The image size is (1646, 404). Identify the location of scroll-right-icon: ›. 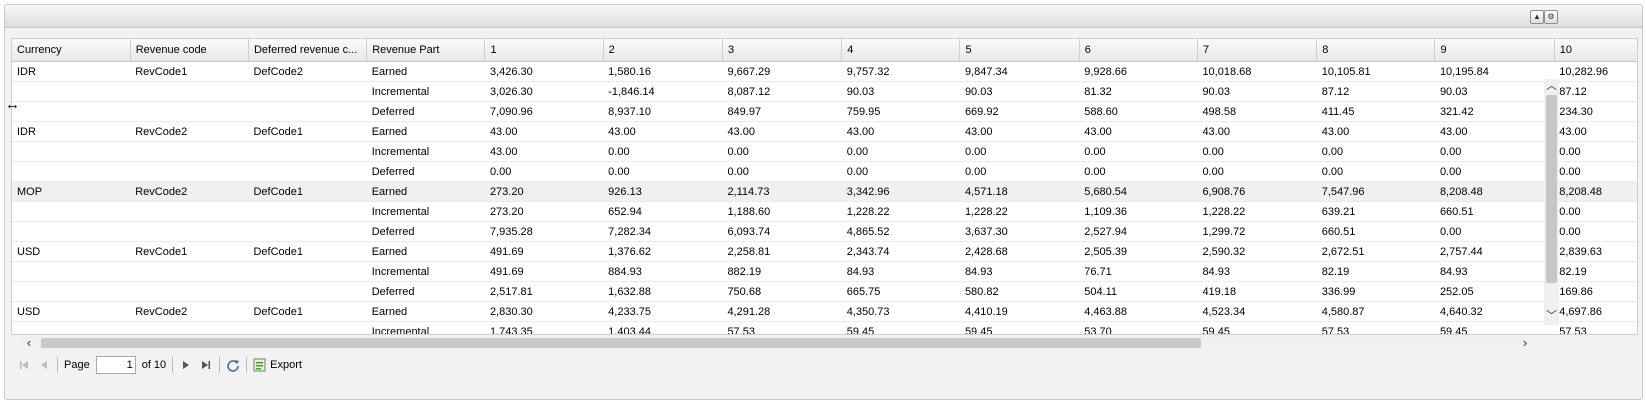
(1525, 342).